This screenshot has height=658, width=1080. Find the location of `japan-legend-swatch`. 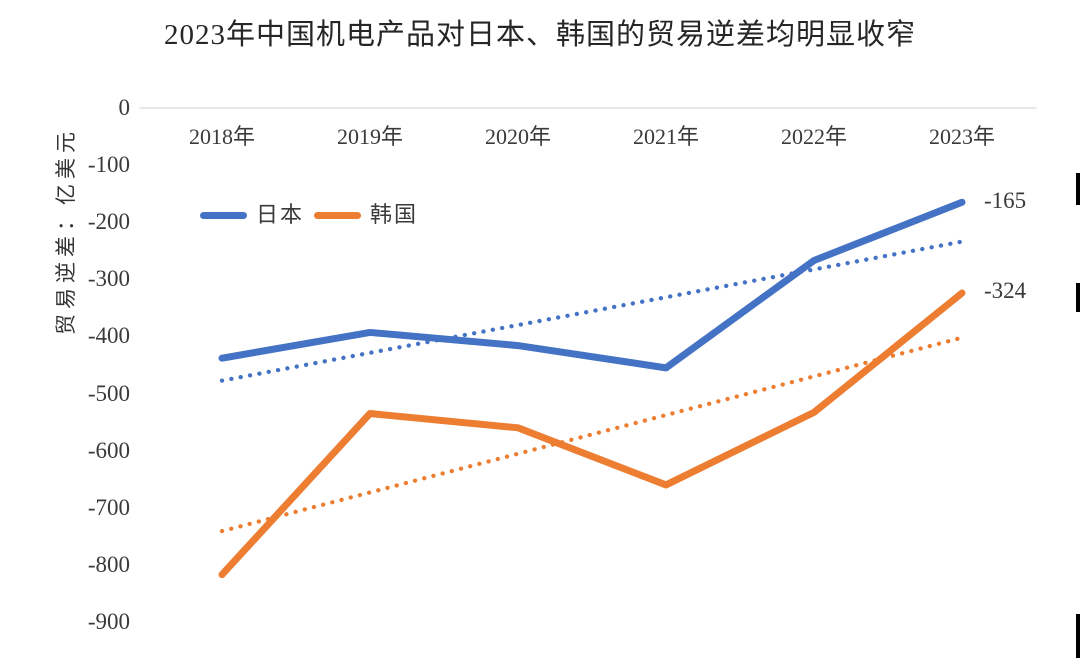

japan-legend-swatch is located at coordinates (223, 215).